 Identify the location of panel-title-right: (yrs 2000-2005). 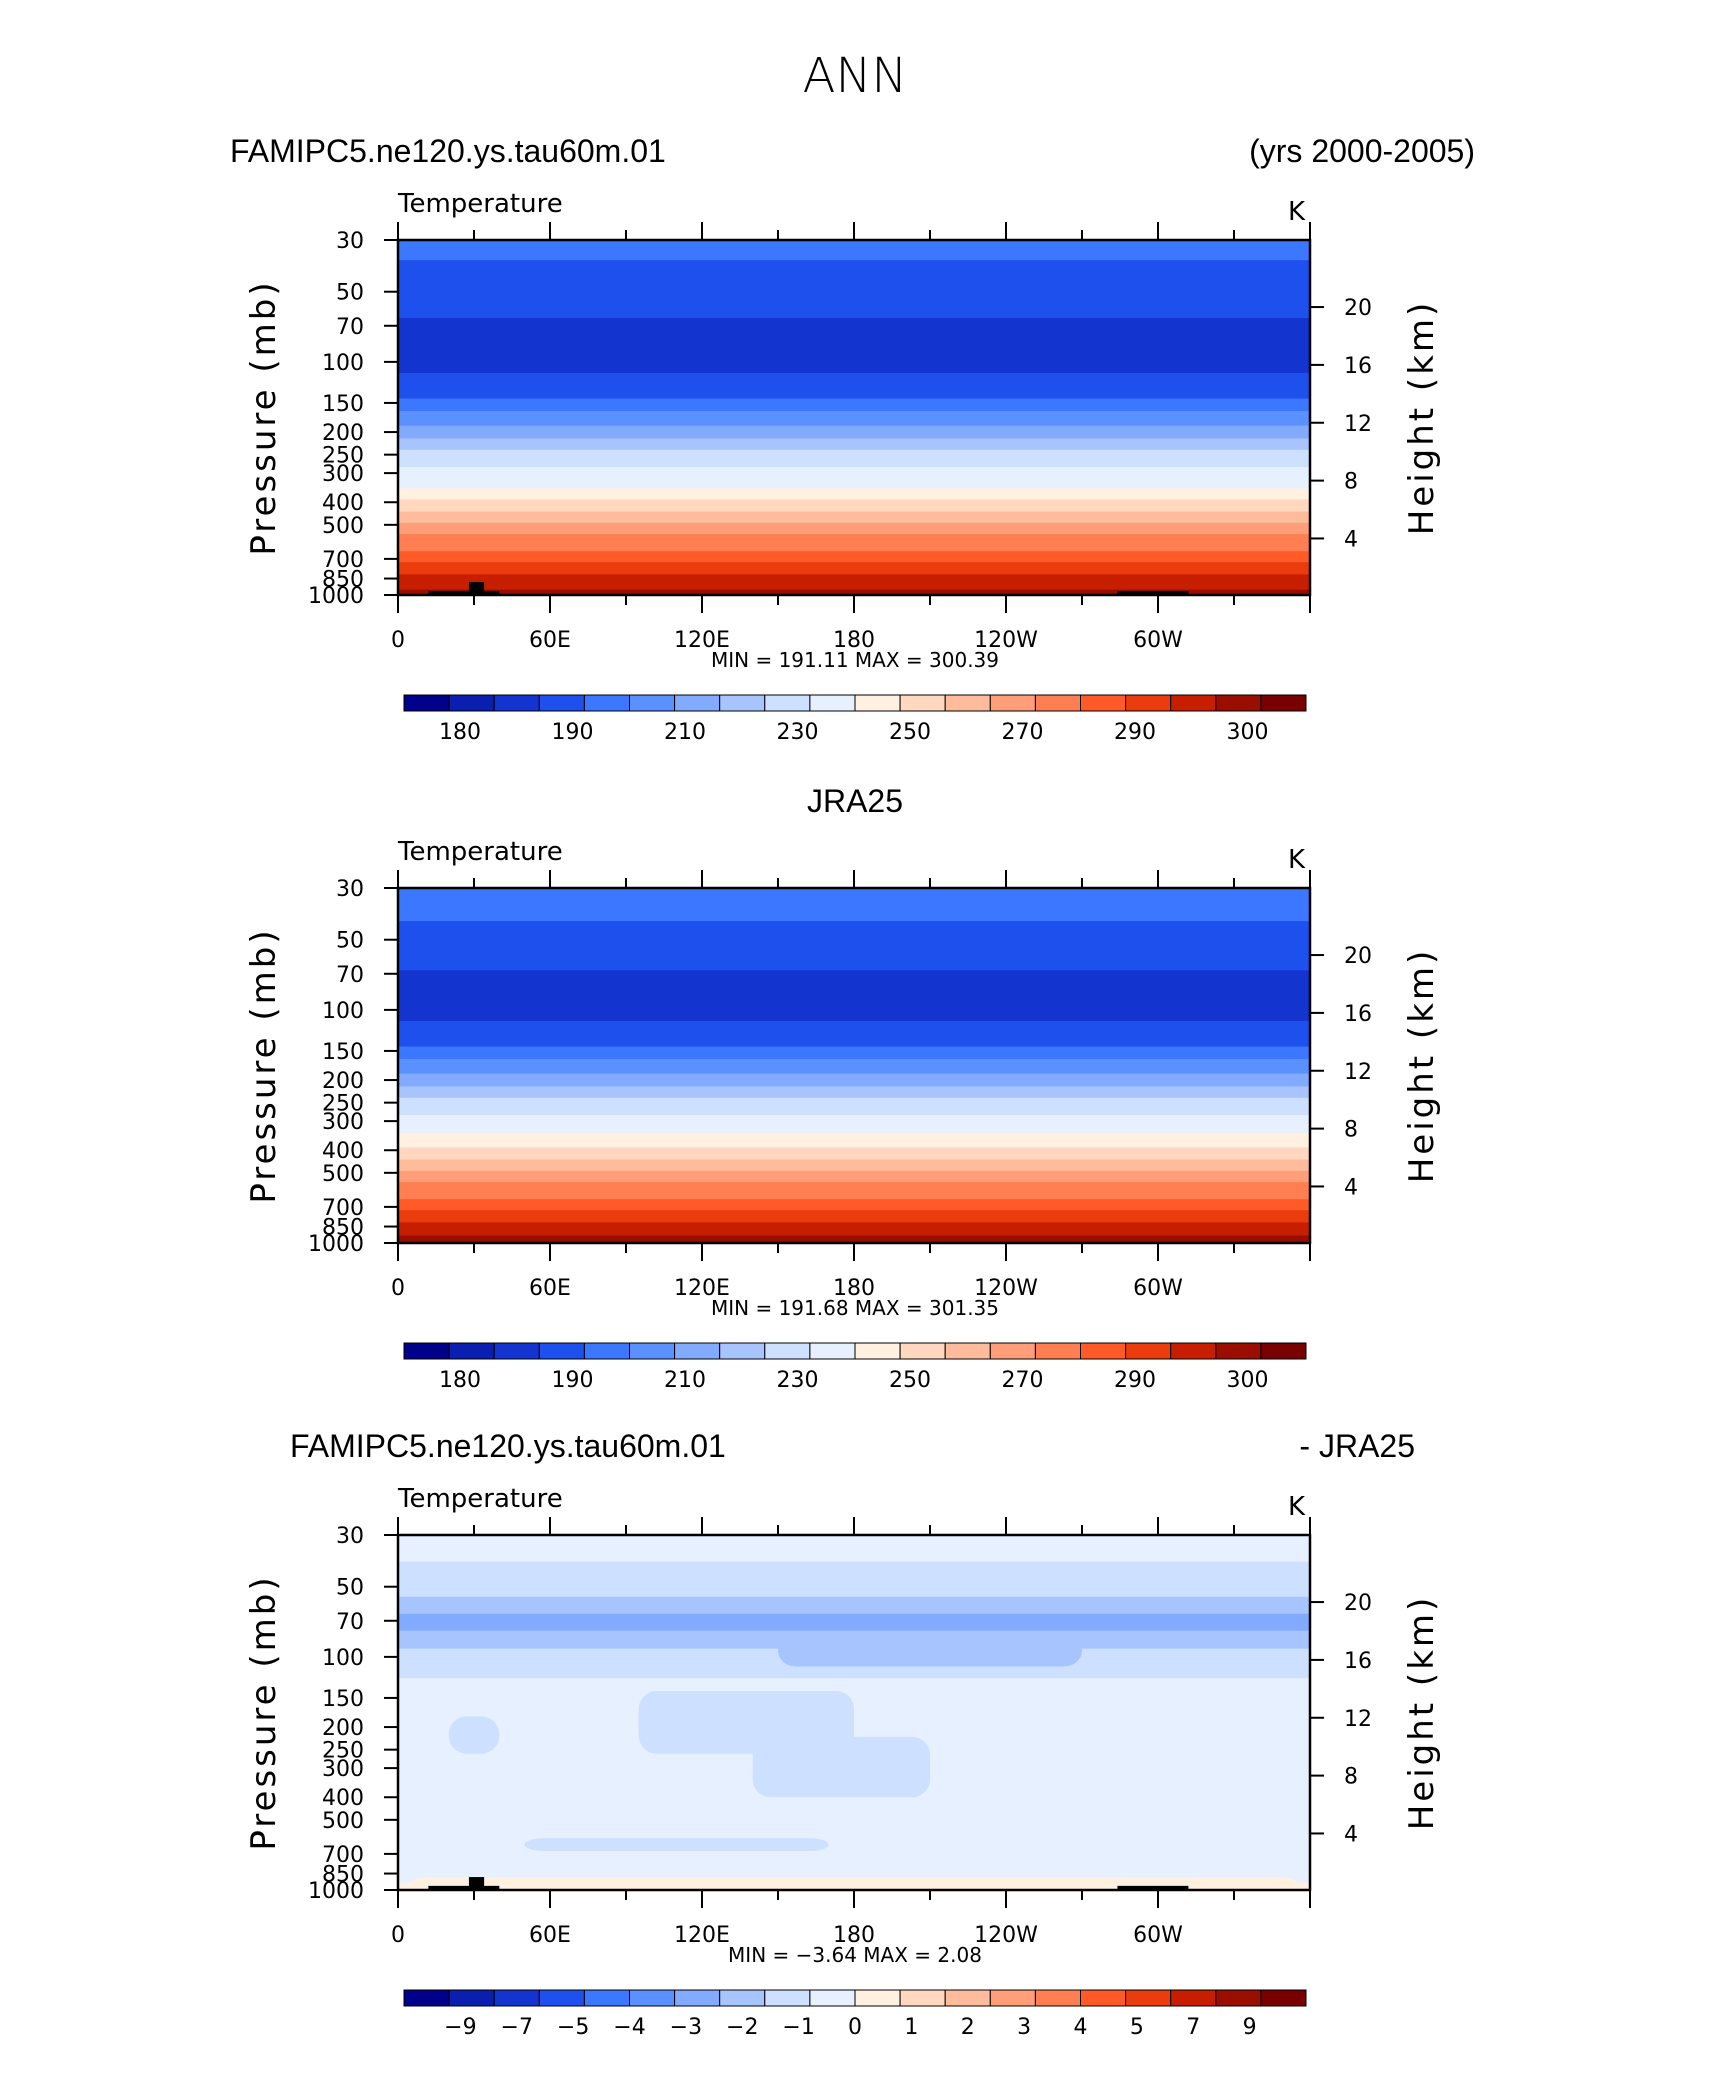
(1362, 151).